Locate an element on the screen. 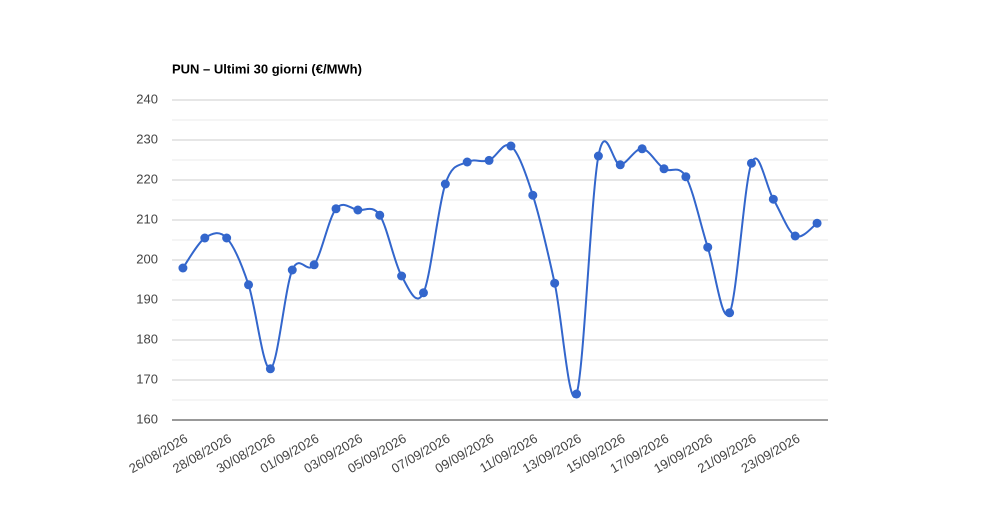  y-tick-label: 240 is located at coordinates (147, 98).